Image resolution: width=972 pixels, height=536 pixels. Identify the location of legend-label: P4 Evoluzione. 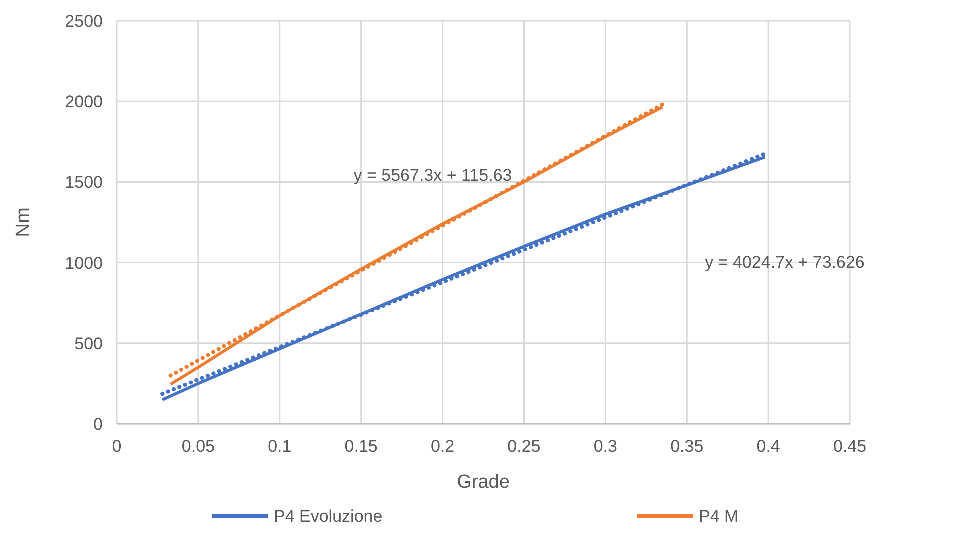
(328, 516).